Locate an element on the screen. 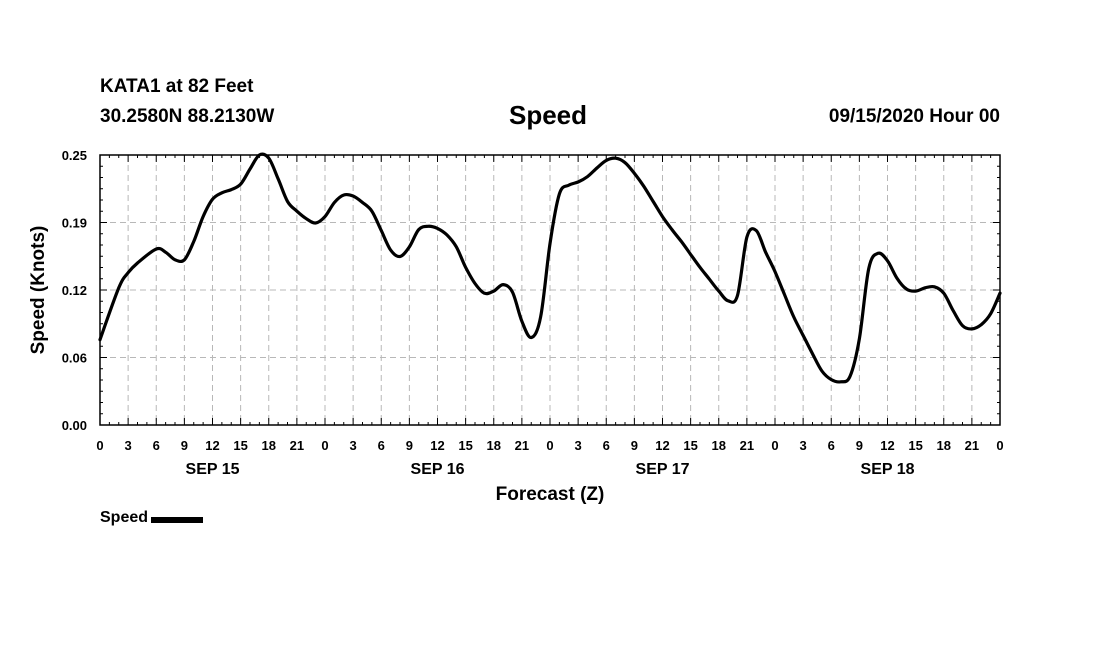 This screenshot has width=1100, height=650. y-tick-label: 0.12 is located at coordinates (74, 290).